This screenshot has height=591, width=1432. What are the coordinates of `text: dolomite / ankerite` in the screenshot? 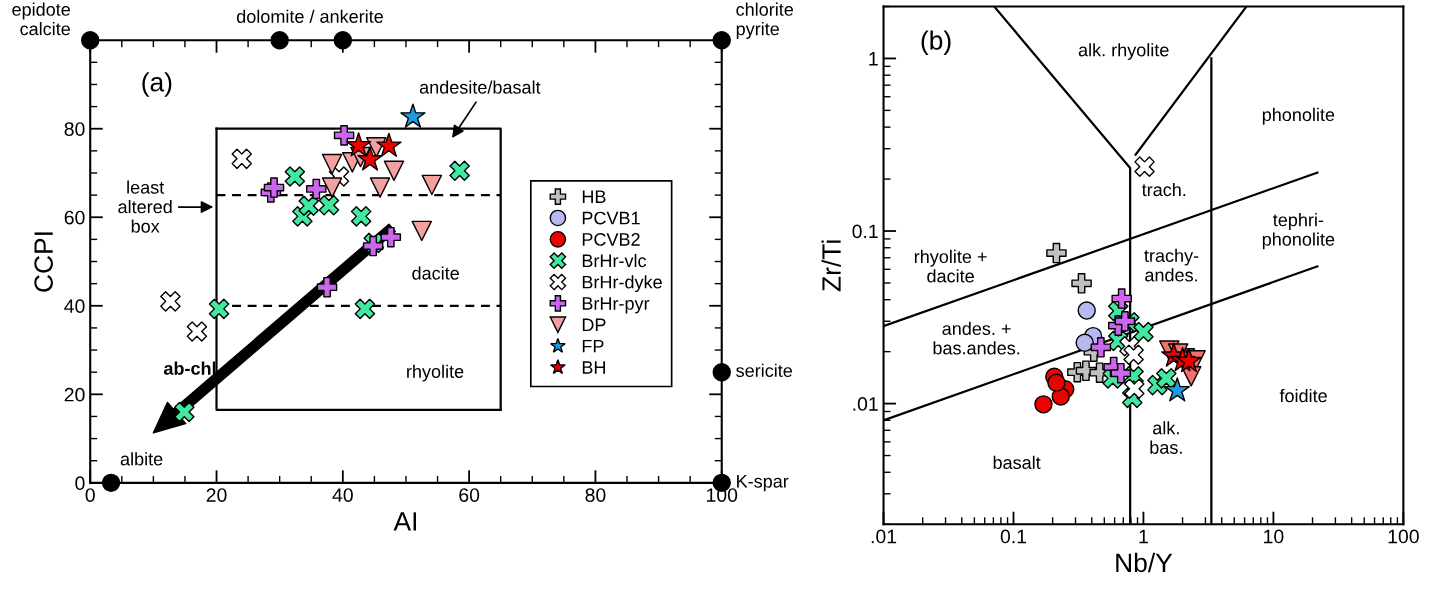 It's located at (309, 16).